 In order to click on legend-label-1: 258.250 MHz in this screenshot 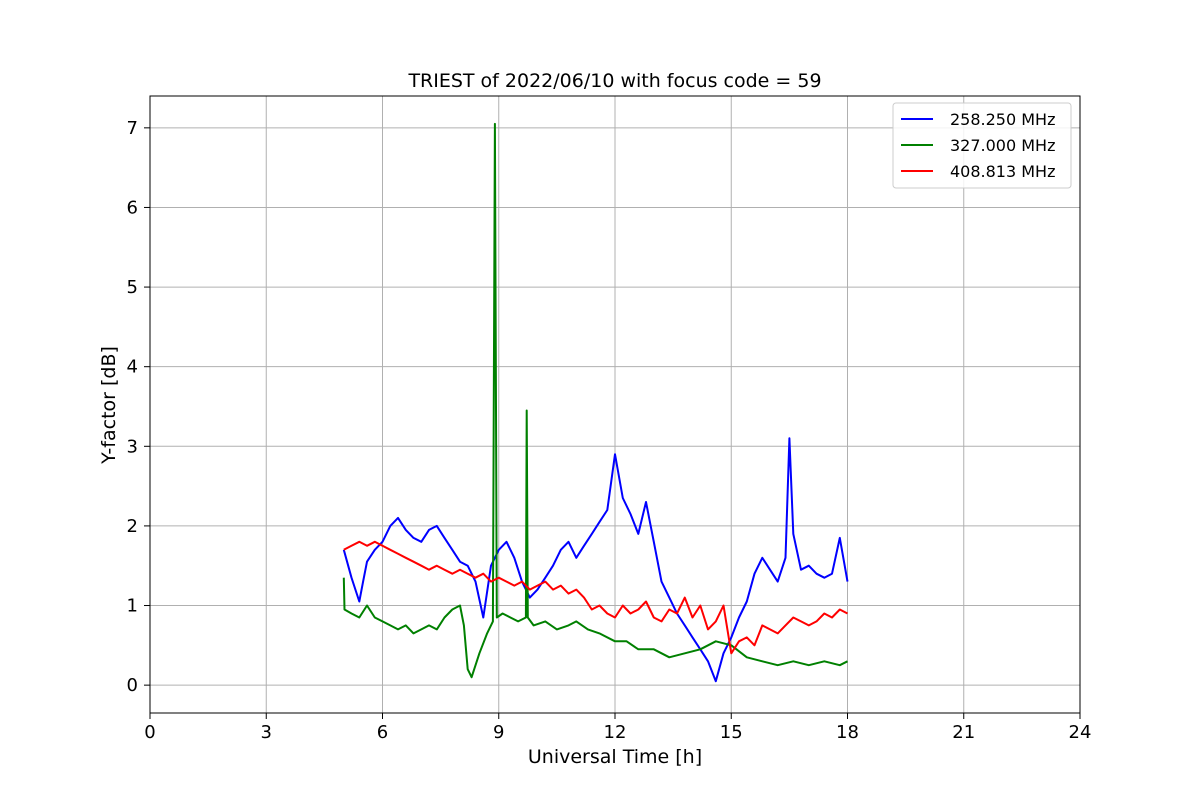, I will do `click(1002, 119)`.